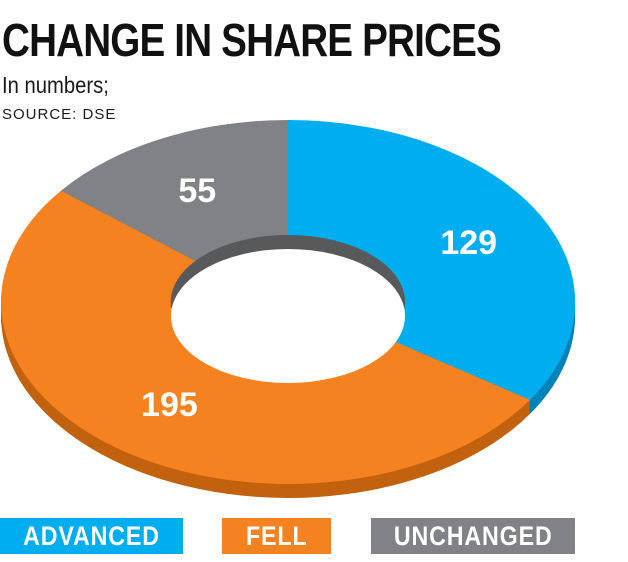  I want to click on data-label-unchanged: 55, so click(197, 191).